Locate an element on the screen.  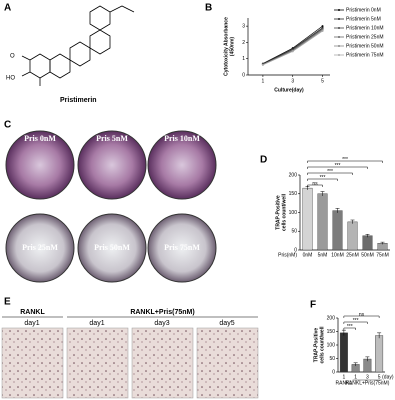
panel-label: B is located at coordinates (208, 8).